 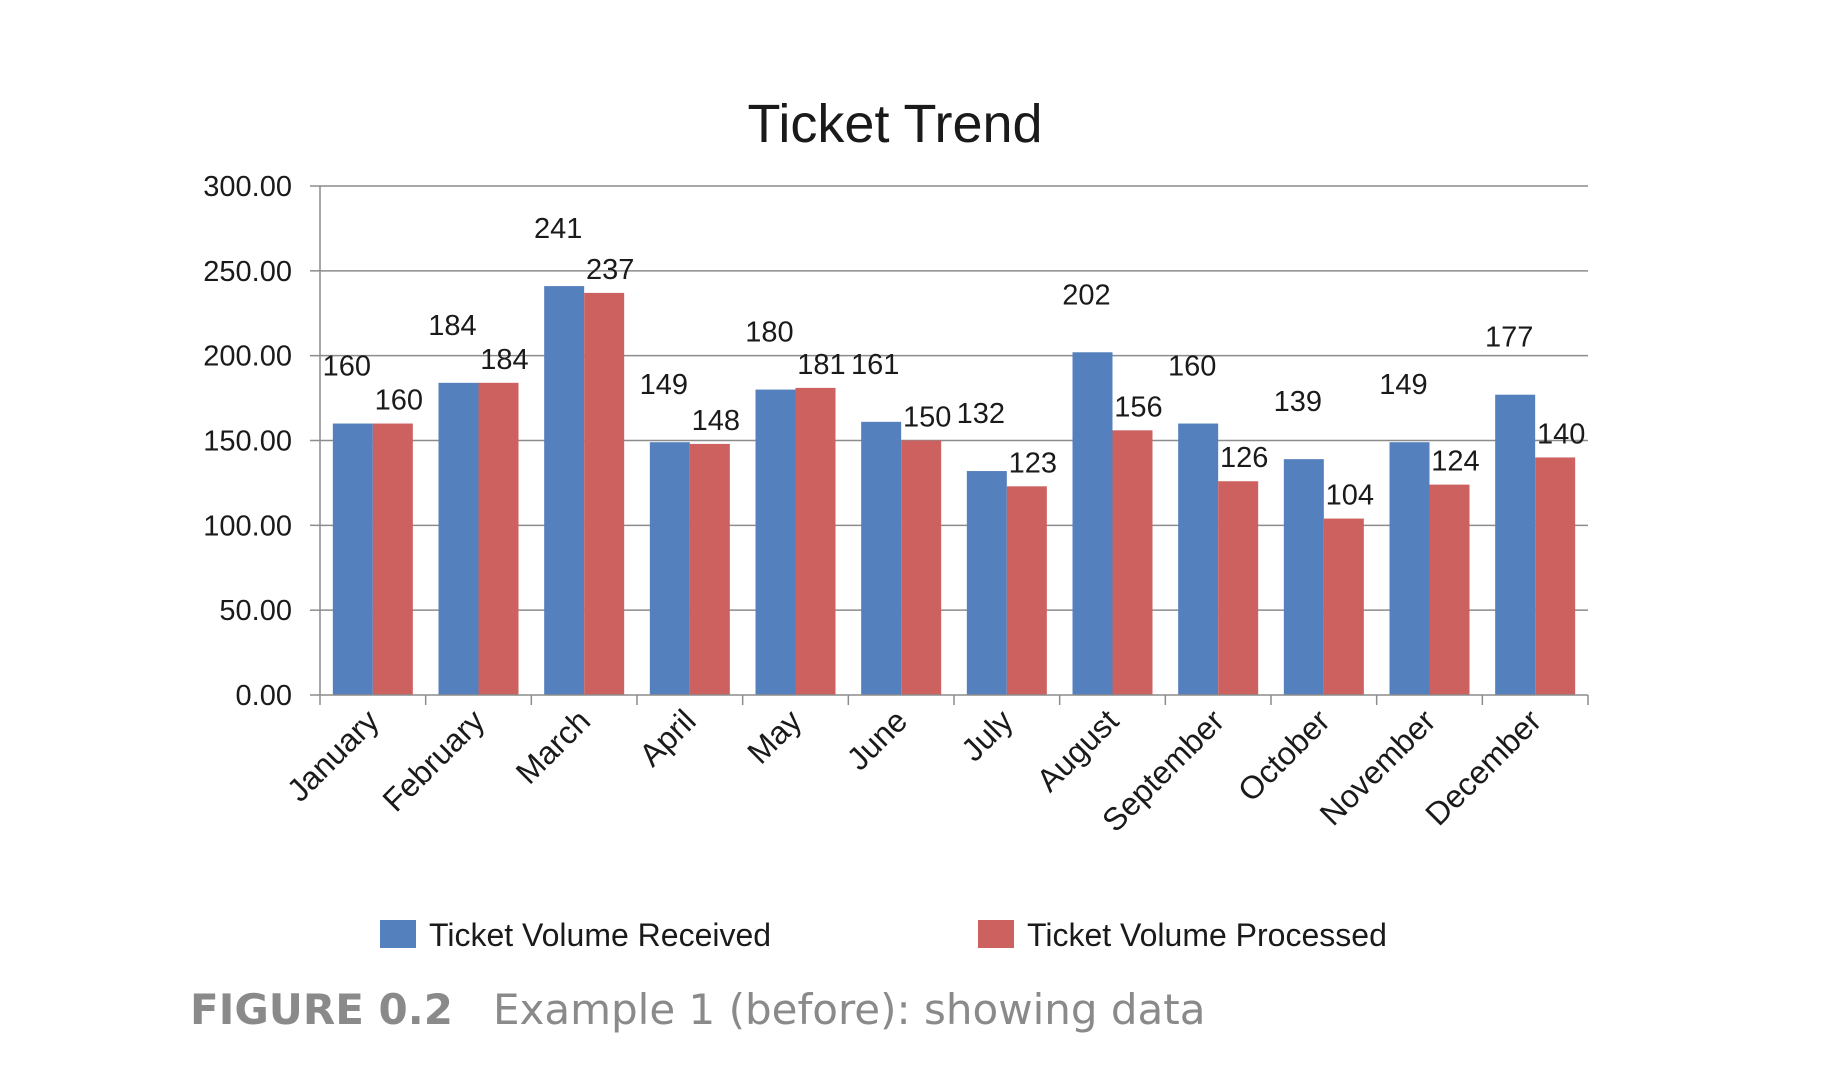 I want to click on bar-processed-june, so click(x=921, y=567).